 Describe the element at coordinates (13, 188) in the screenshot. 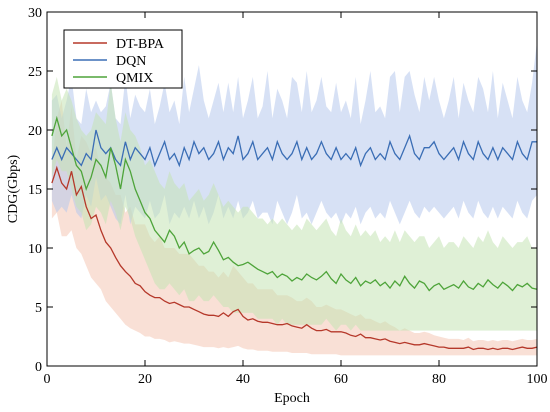

I see `y-axis-title: CDG(Gbps)` at that location.